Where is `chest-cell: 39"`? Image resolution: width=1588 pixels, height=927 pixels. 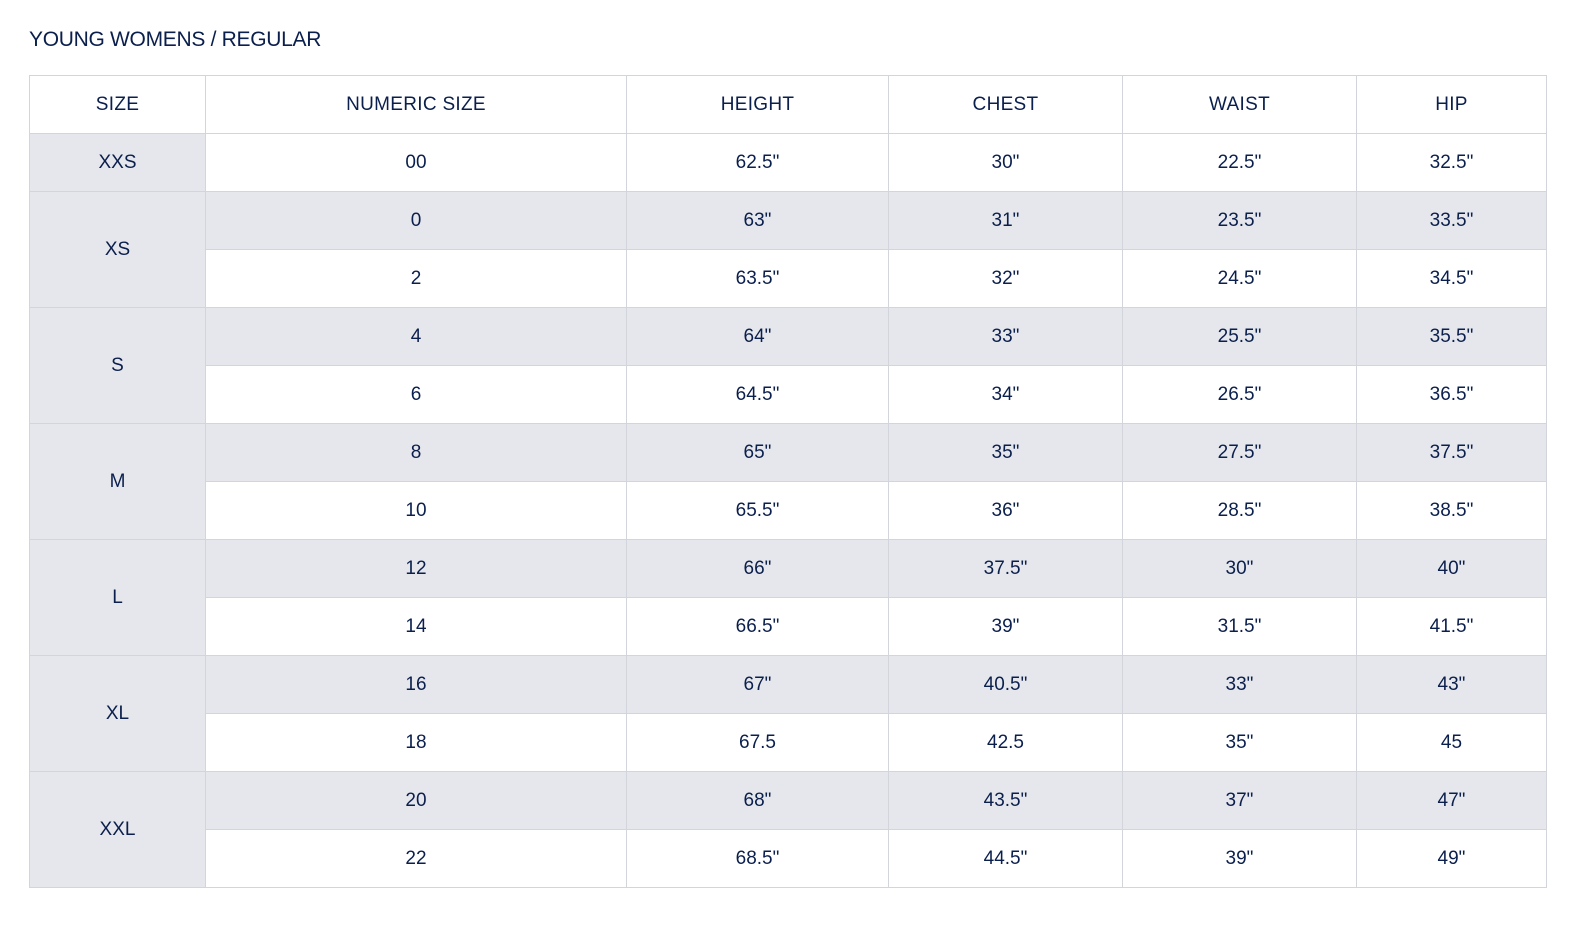 chest-cell: 39" is located at coordinates (1005, 626).